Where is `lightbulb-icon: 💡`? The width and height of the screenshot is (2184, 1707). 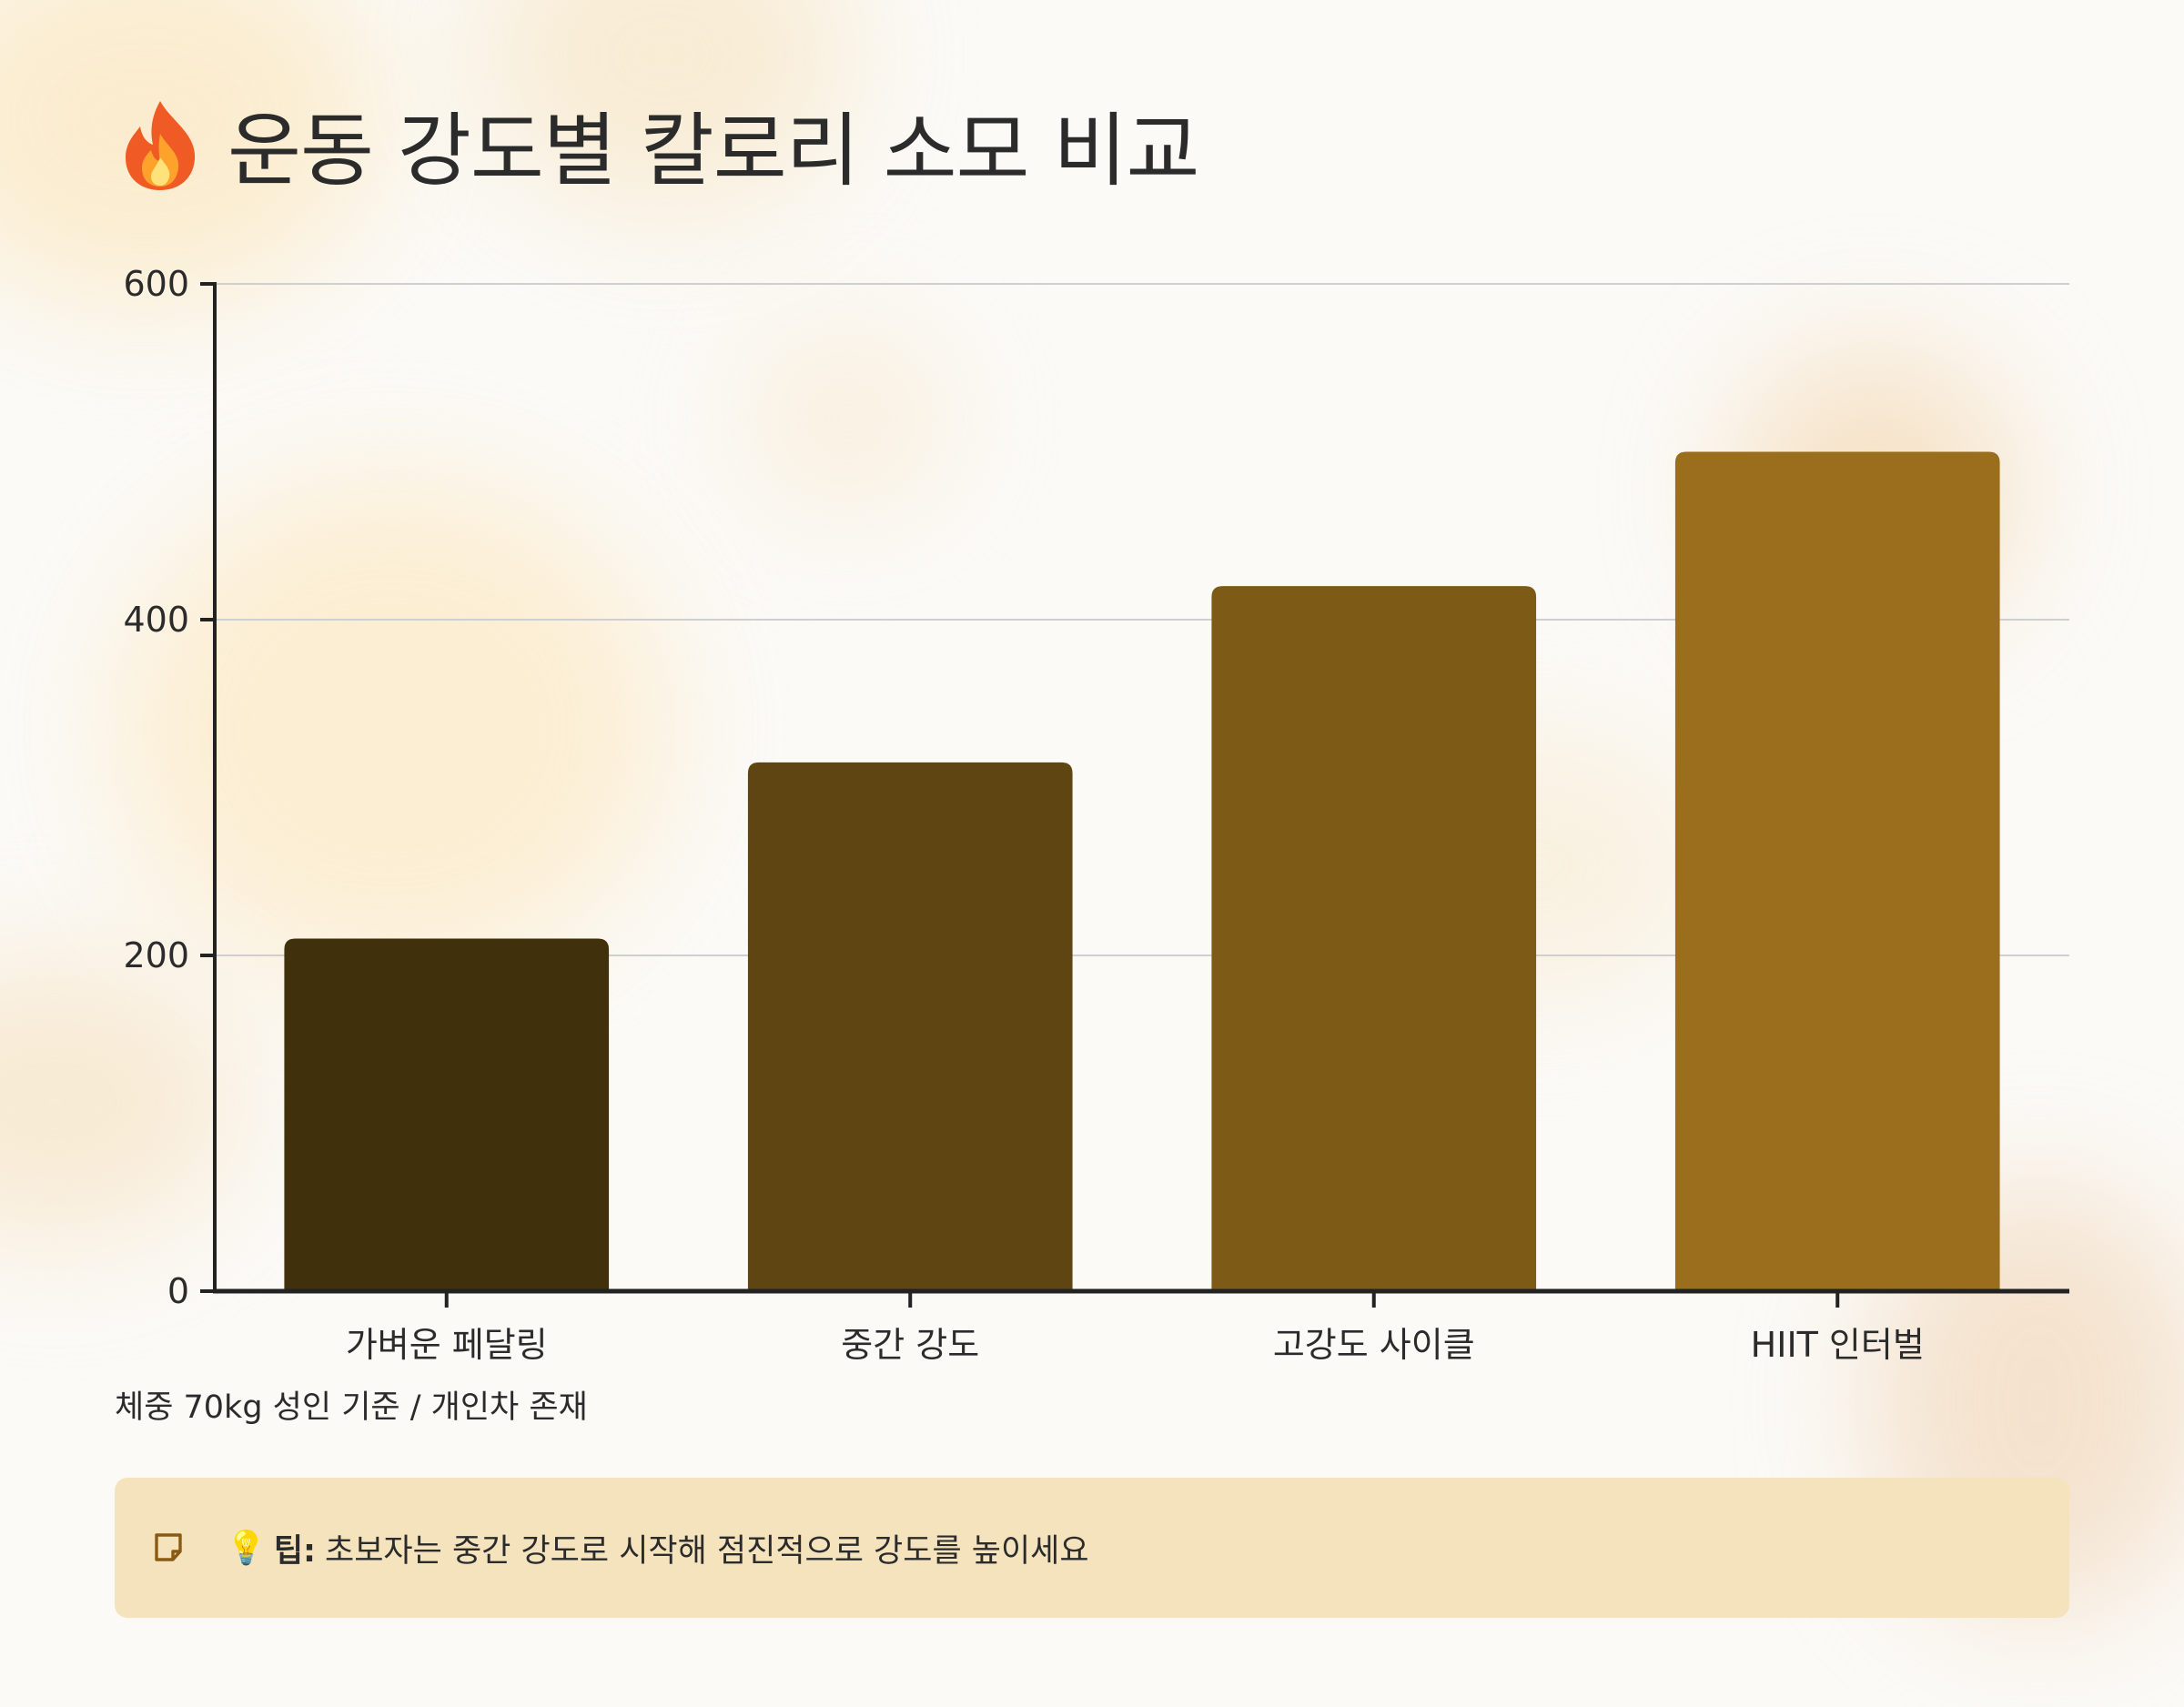 lightbulb-icon: 💡 is located at coordinates (246, 1549).